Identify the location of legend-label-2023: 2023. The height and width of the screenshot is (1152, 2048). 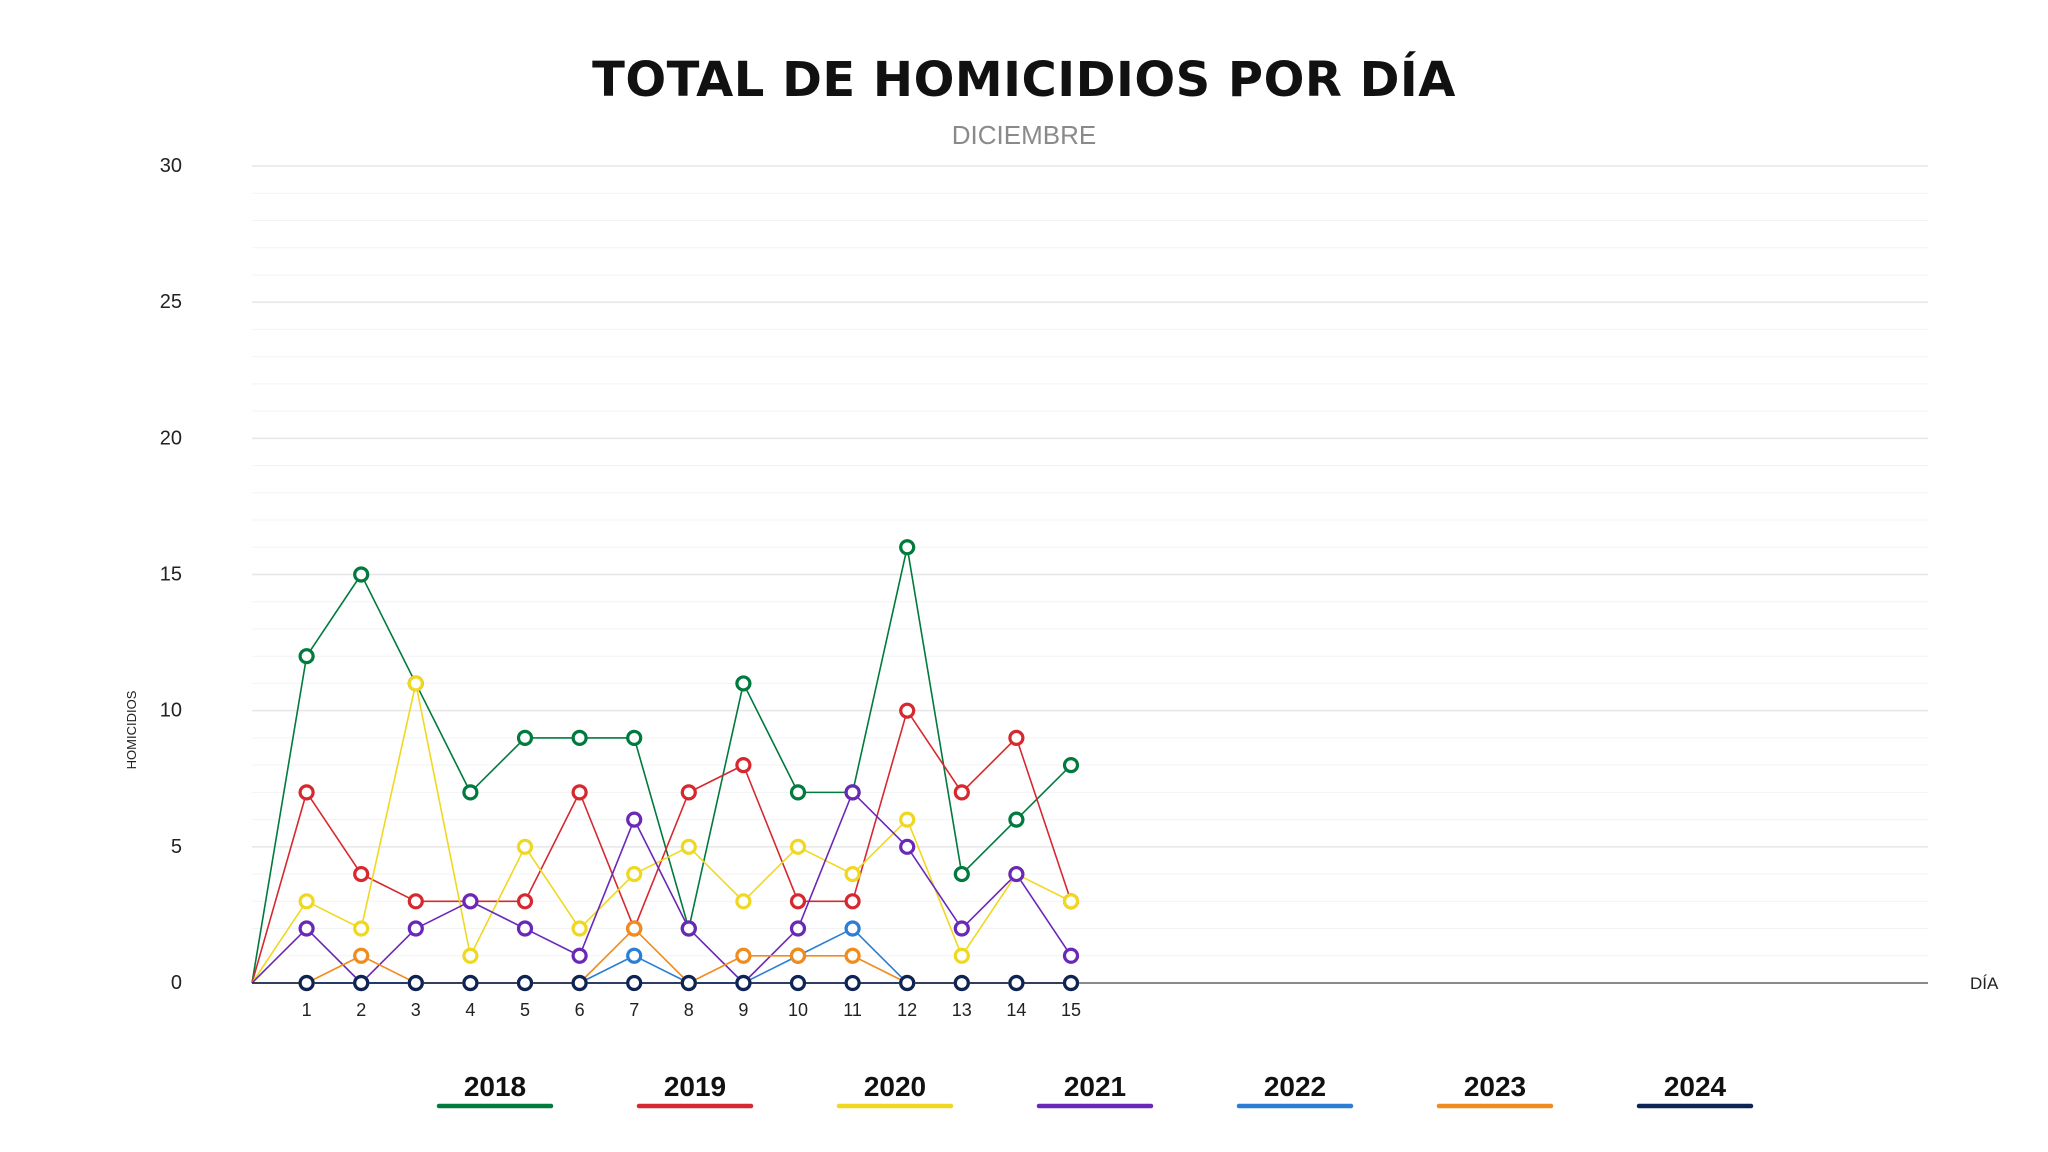
(1495, 1086).